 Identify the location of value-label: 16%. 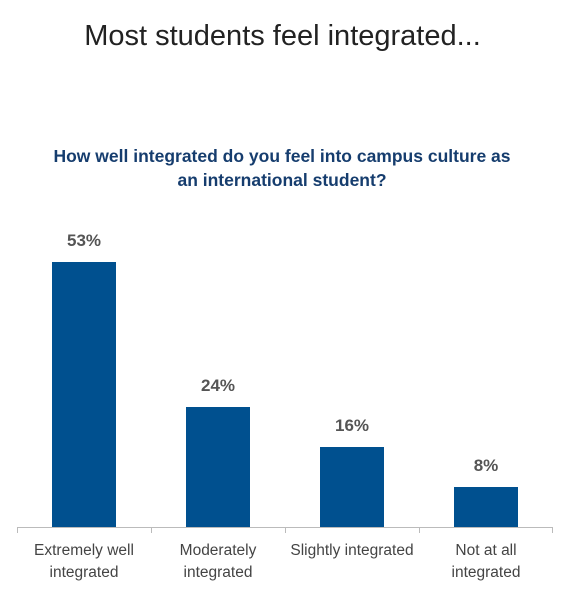
(352, 425).